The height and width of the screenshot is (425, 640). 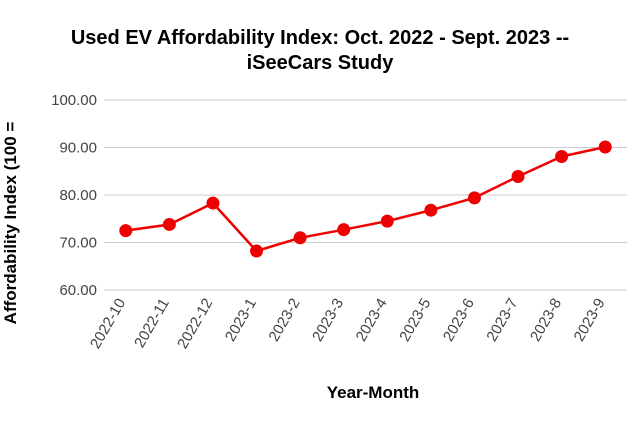 What do you see at coordinates (195, 324) in the screenshot?
I see `x-tick-label: 2022-12` at bounding box center [195, 324].